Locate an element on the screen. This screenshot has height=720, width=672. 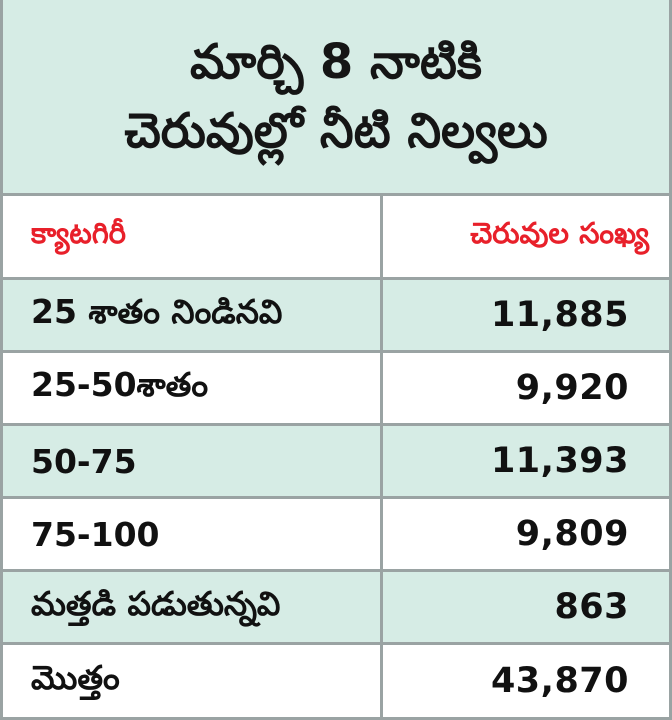
category-cell: 50-75 is located at coordinates (193, 461).